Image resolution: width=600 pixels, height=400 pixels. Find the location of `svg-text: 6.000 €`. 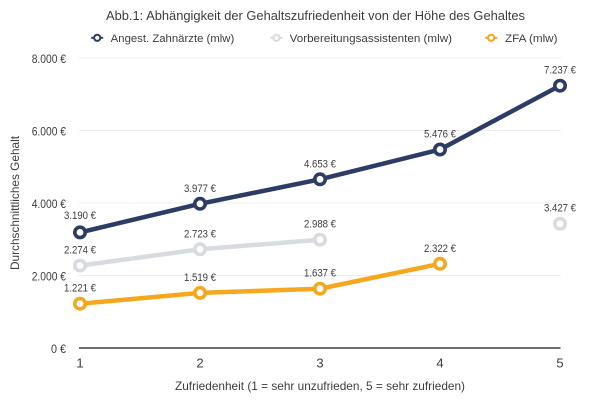

svg-text: 6.000 € is located at coordinates (49, 132).